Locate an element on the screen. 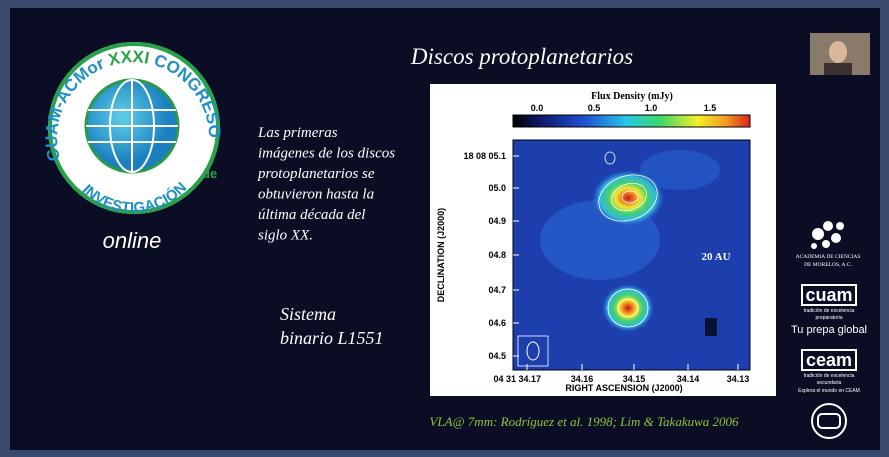 The height and width of the screenshot is (457, 889). x-label: 34.16 is located at coordinates (582, 379).